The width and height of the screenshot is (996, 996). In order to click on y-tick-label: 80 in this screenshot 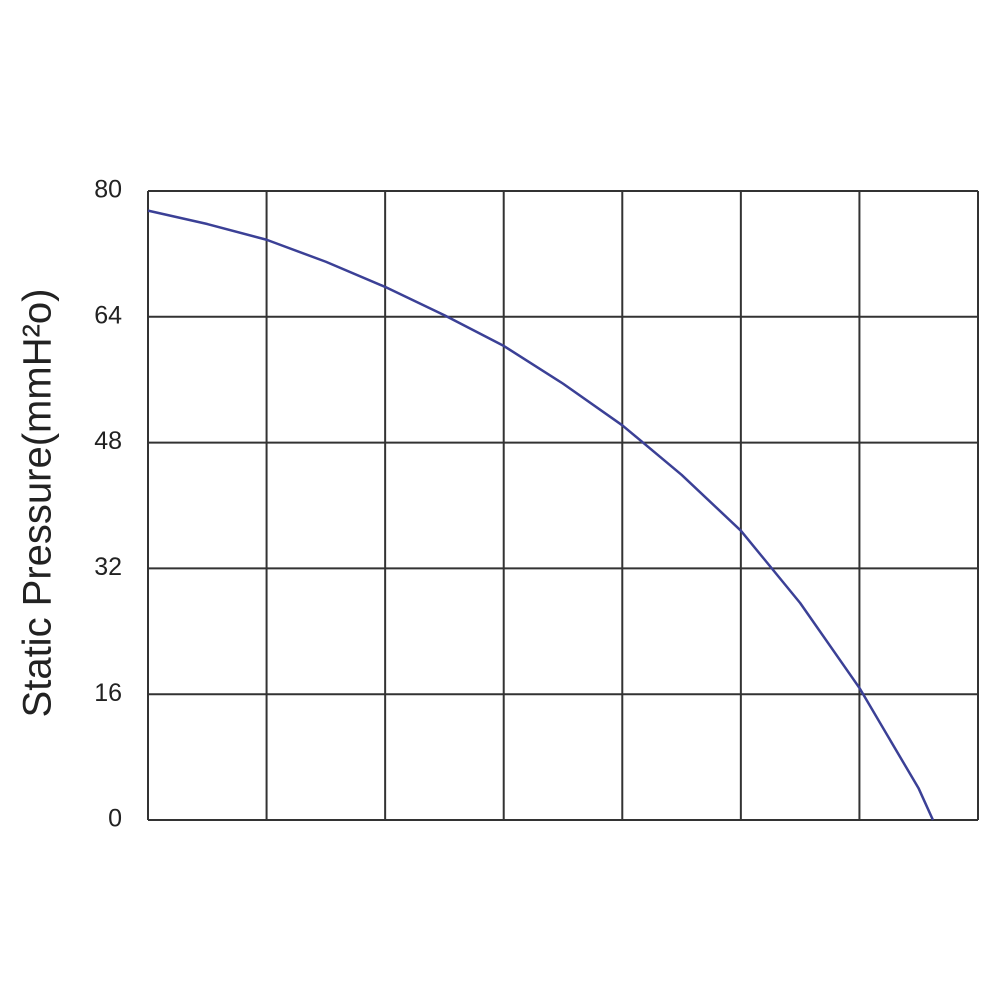, I will do `click(108, 190)`.